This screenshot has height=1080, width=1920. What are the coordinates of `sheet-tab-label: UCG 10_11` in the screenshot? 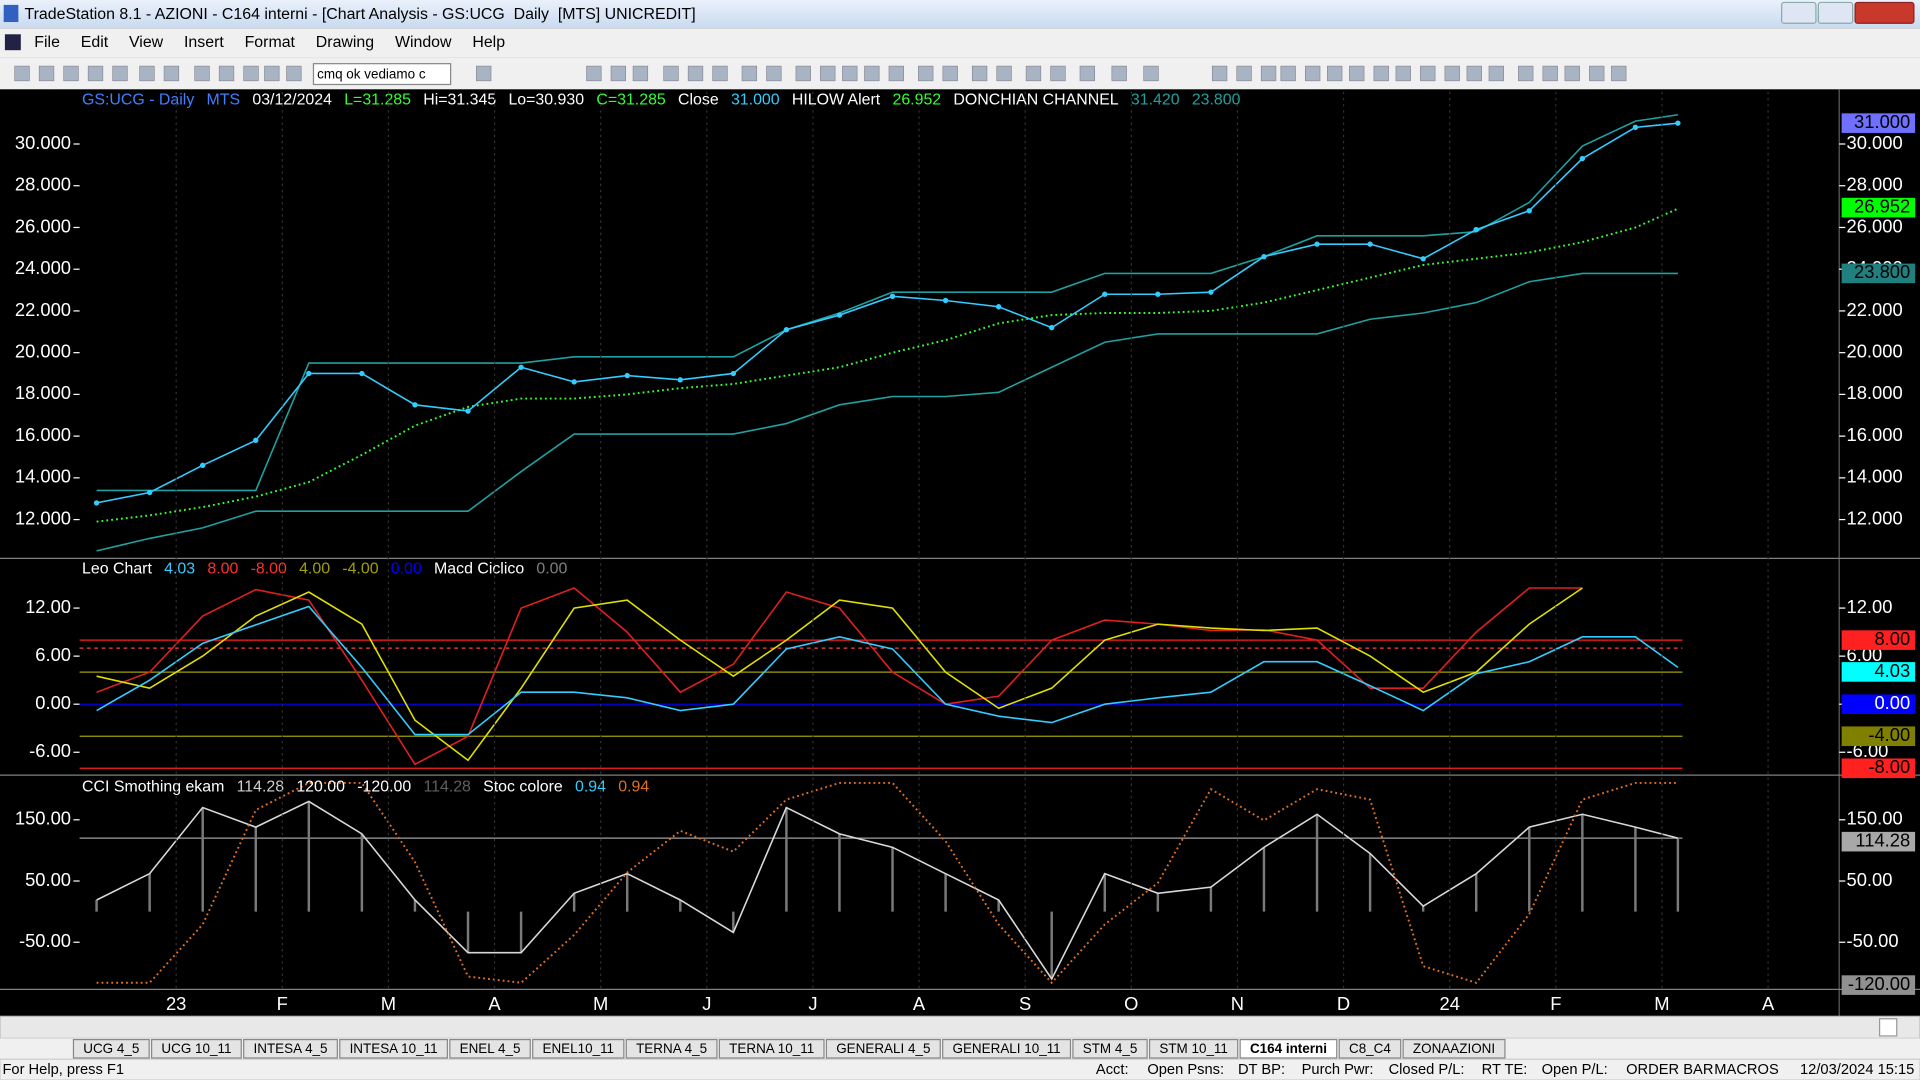 It's located at (196, 1048).